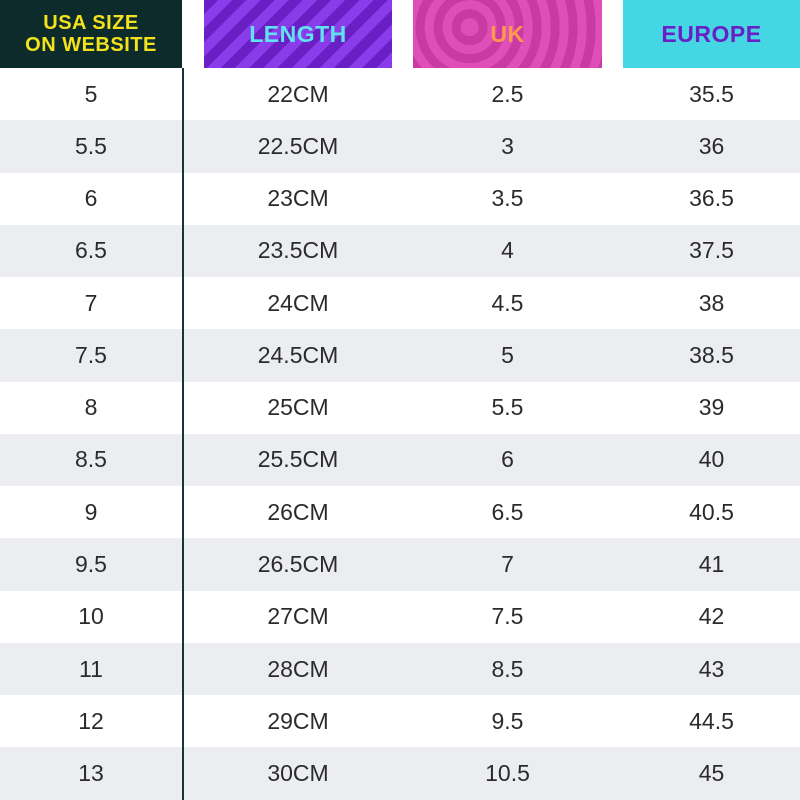  I want to click on cell-uk: 3, so click(507, 145).